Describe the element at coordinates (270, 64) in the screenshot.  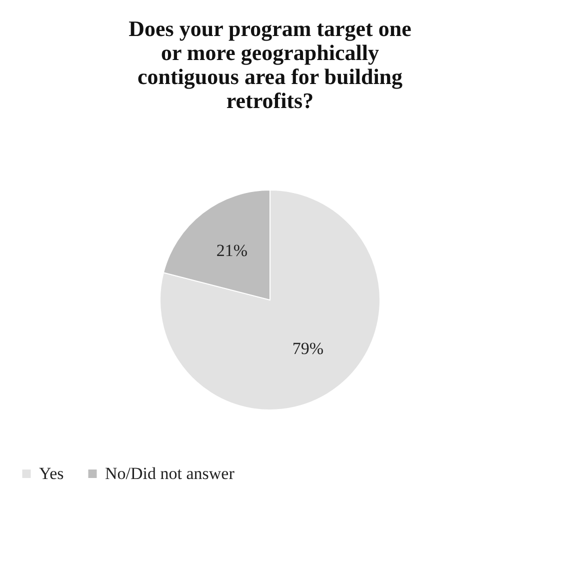
I see `chart-title: Does your program target one or more geographically contiguous area for building retrofits?` at that location.